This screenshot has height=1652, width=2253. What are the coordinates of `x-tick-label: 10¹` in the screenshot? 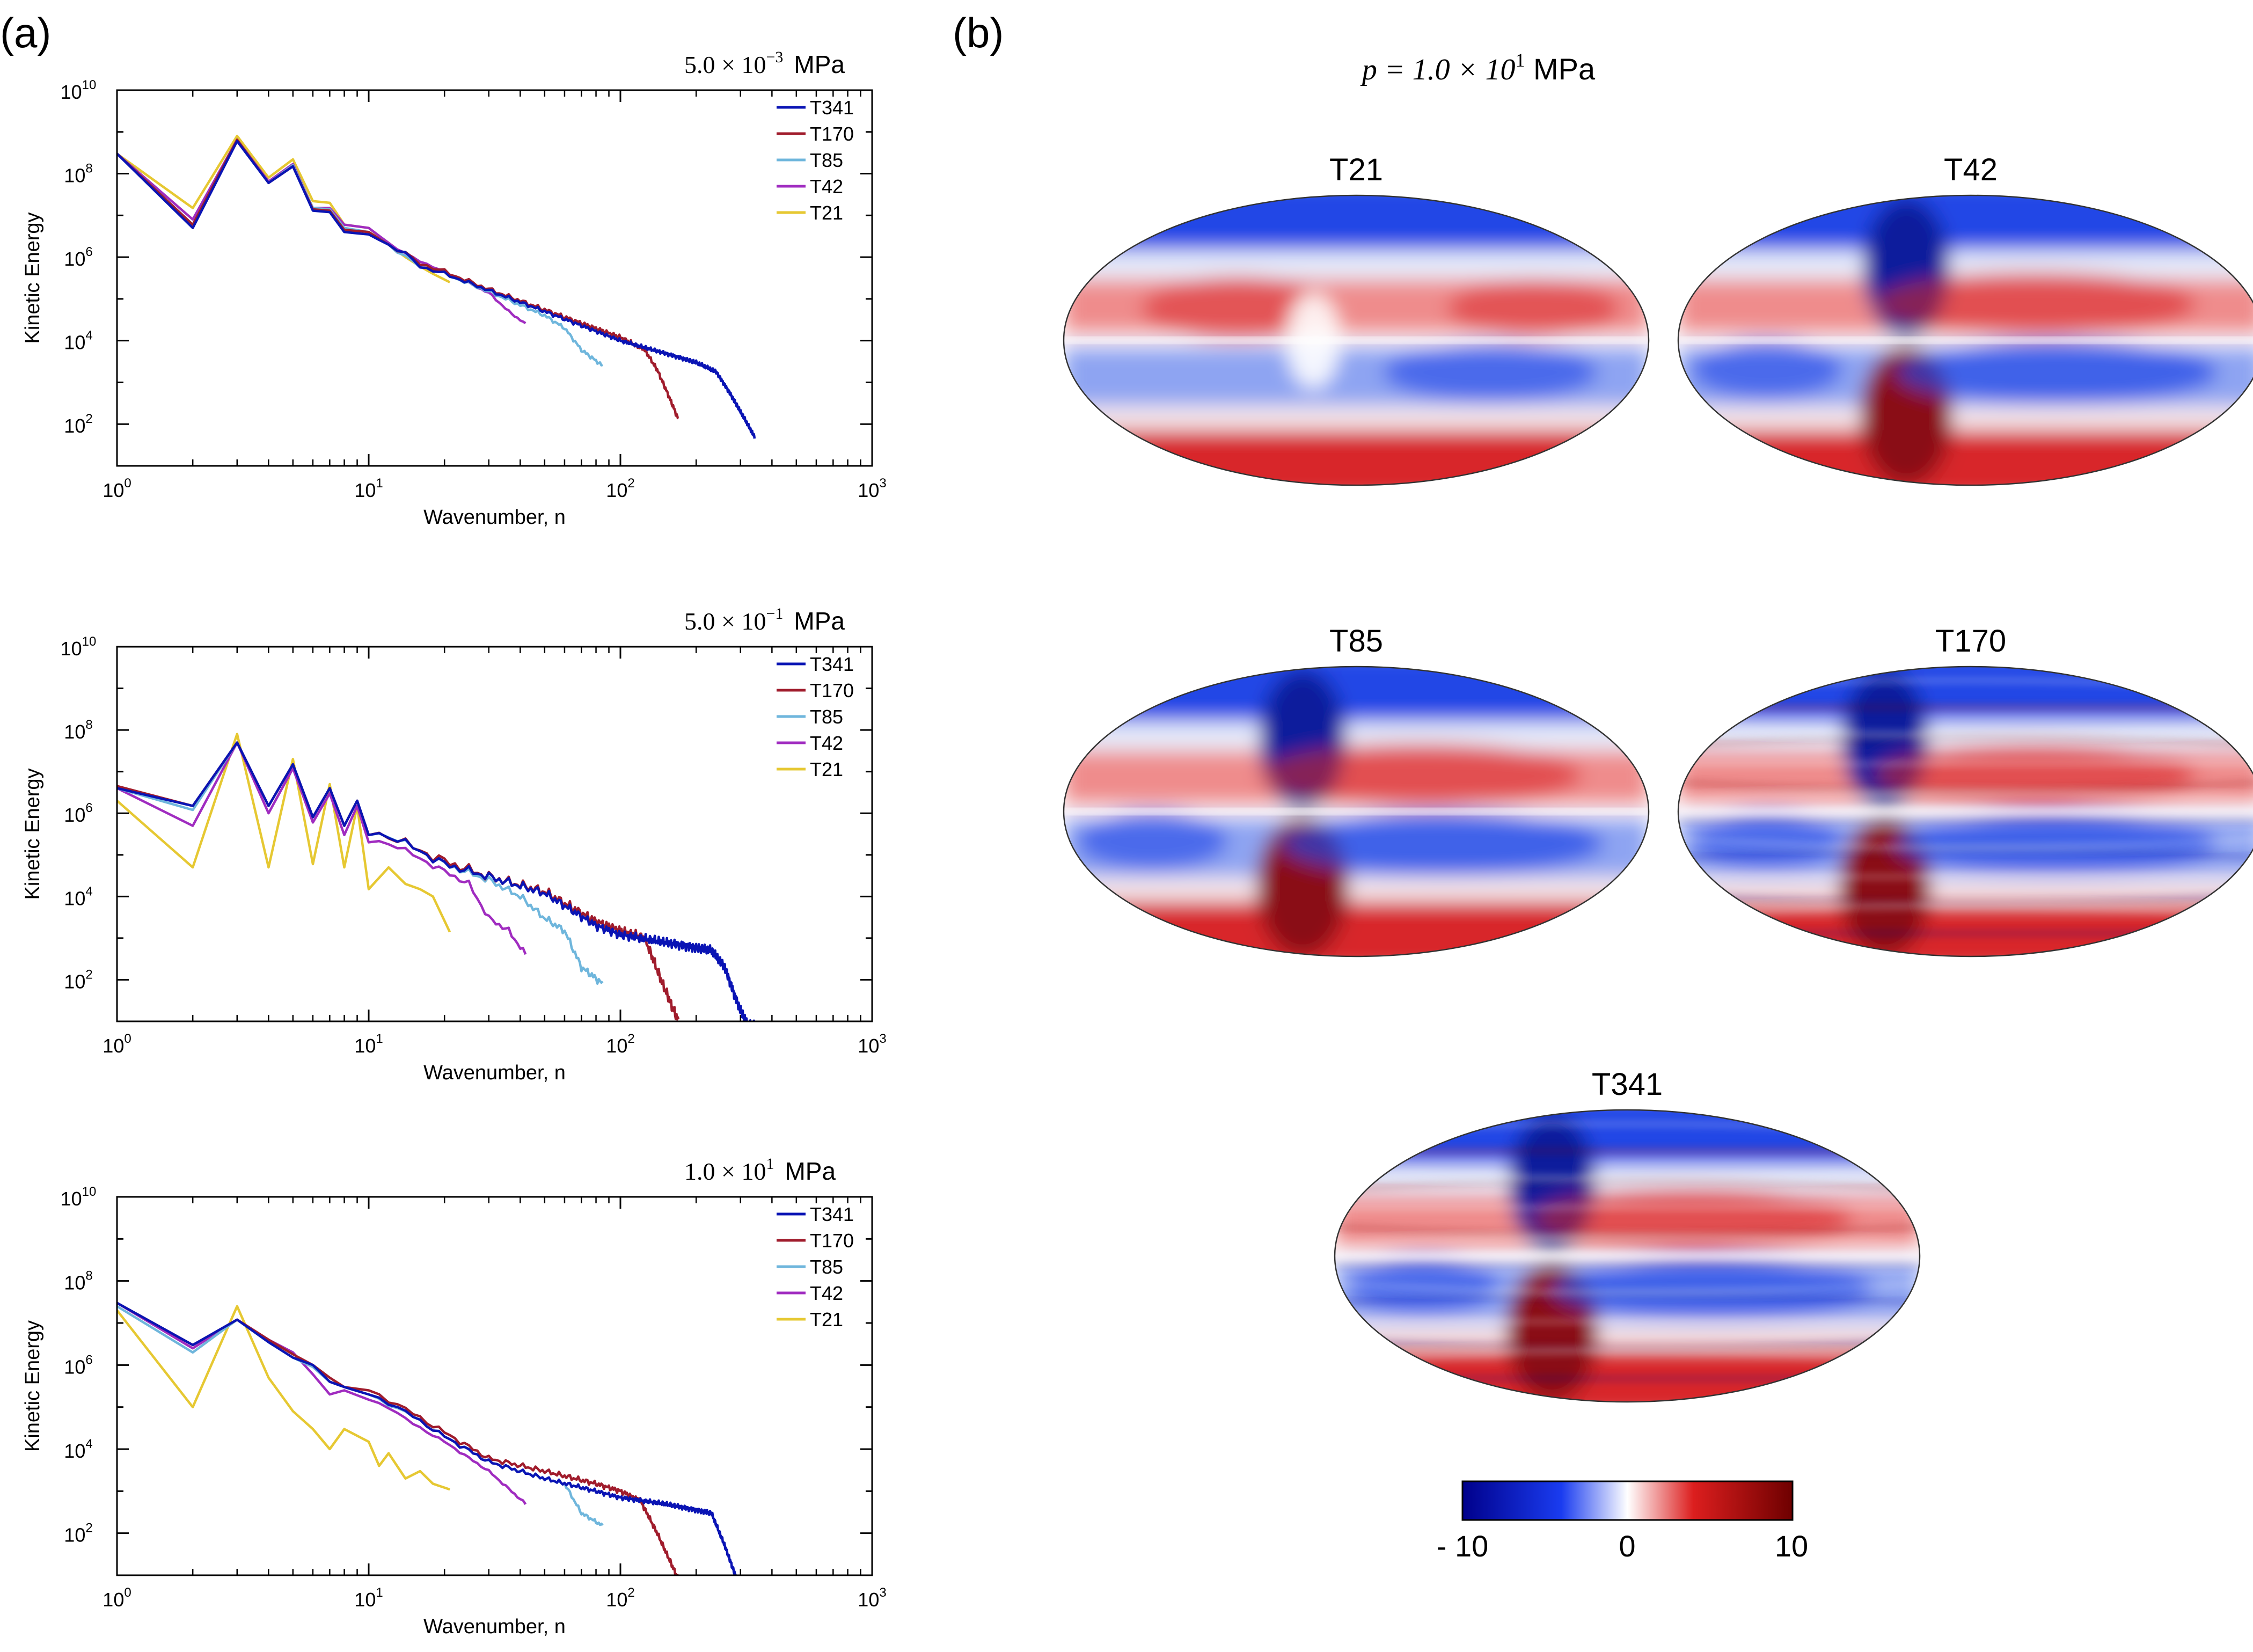 It's located at (368, 1044).